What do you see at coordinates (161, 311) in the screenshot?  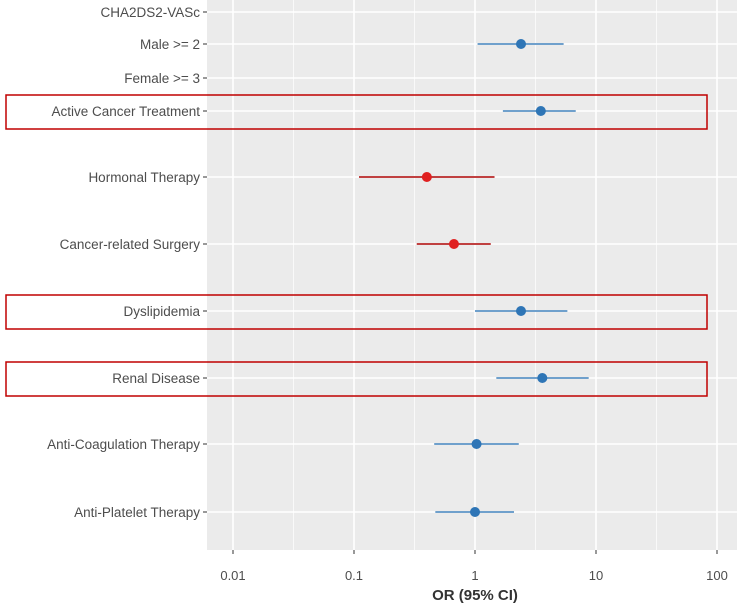 I see `row-label: Dyslipidemia` at bounding box center [161, 311].